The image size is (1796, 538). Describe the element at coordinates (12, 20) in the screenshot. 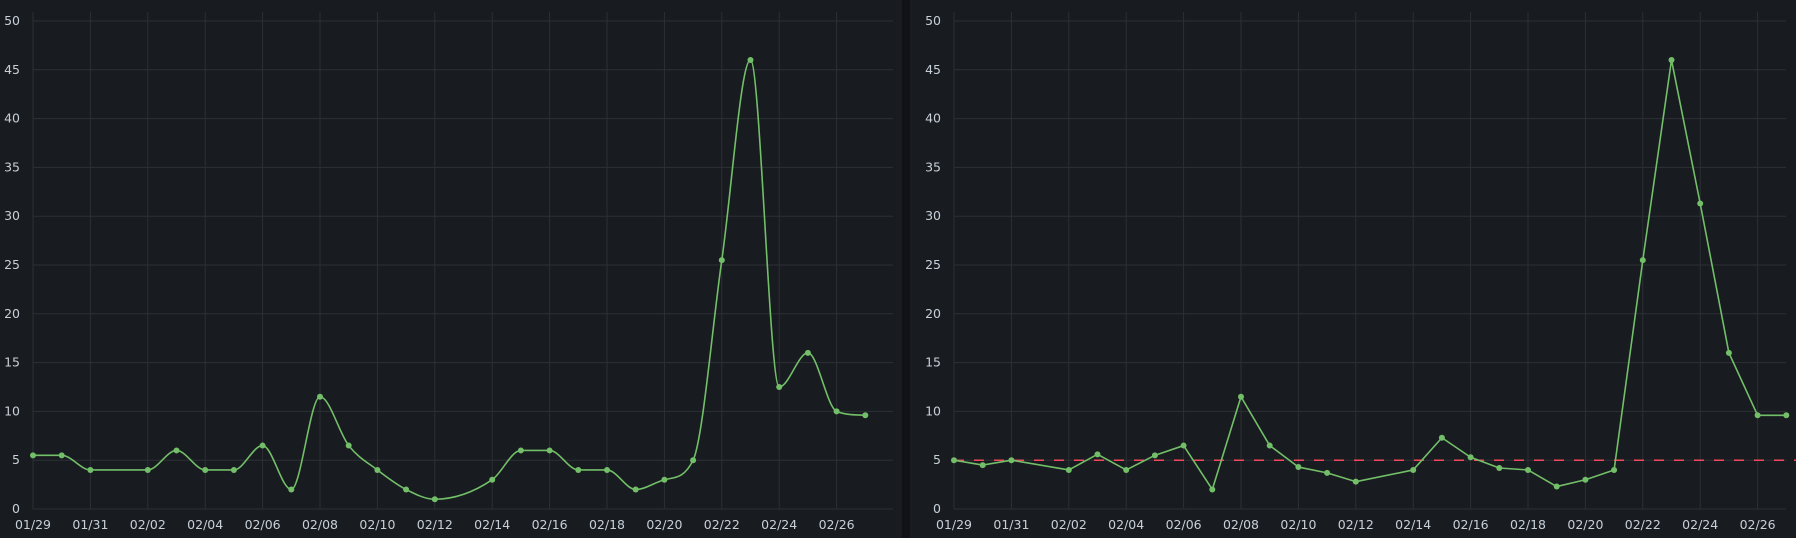

I see `left-ytick-50: 50` at that location.